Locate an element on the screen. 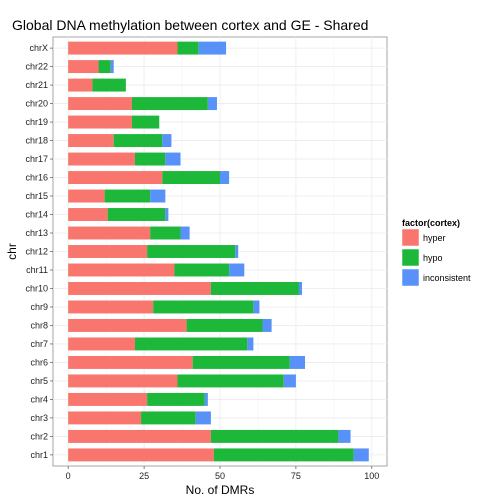  bar-inconsistent-chr7 is located at coordinates (250, 344).